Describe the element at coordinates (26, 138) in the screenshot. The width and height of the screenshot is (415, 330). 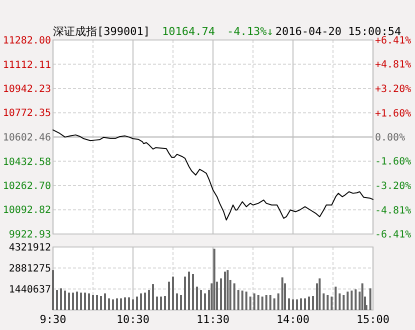
I see `y-tick-label: 10602.46` at that location.